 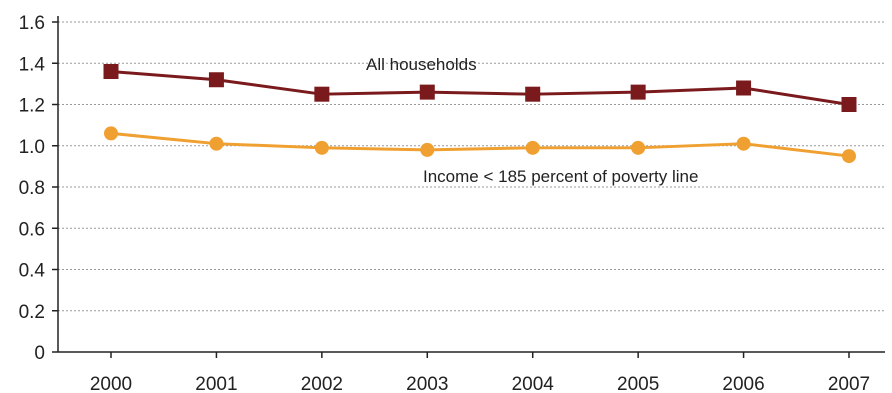 I want to click on series-label-all-households: All households, so click(x=421, y=64).